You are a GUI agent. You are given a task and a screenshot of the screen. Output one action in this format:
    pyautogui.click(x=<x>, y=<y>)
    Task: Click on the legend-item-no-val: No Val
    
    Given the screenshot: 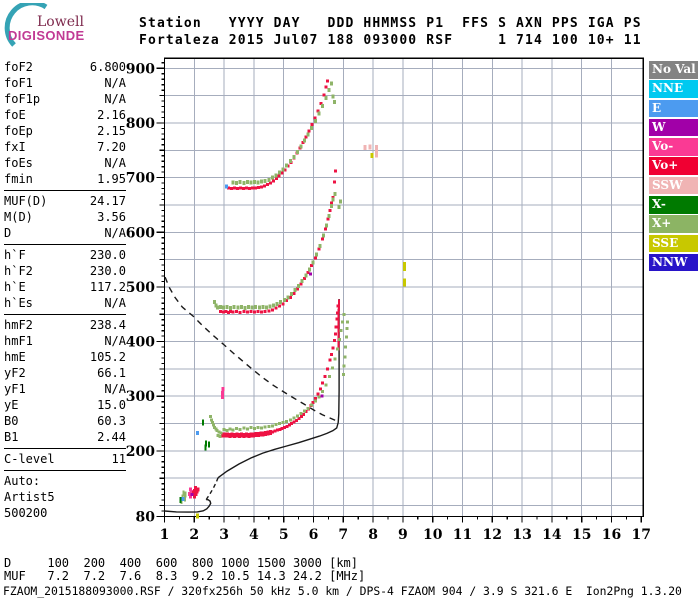 What is the action you would take?
    pyautogui.click(x=673, y=70)
    